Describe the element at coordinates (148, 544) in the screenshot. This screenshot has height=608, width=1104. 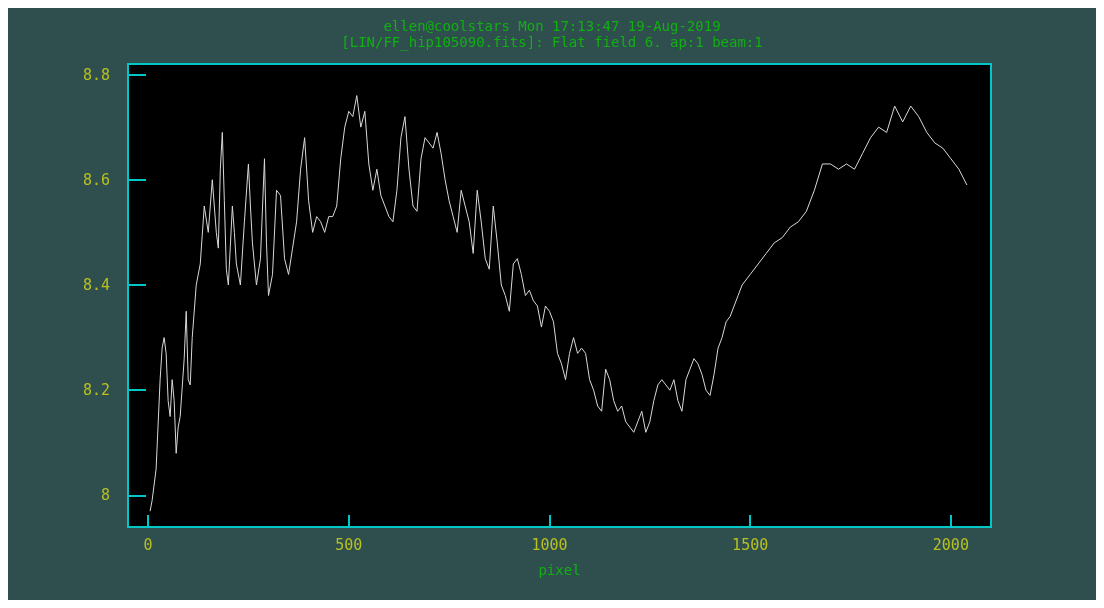
I see `x-tick-label: 0` at that location.